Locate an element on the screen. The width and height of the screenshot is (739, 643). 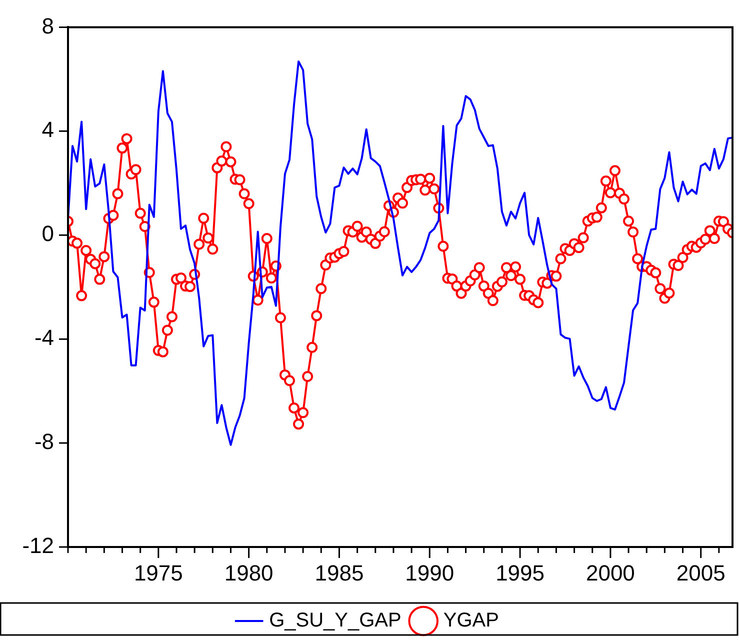
y-tick-label: -8 is located at coordinates (44, 441).